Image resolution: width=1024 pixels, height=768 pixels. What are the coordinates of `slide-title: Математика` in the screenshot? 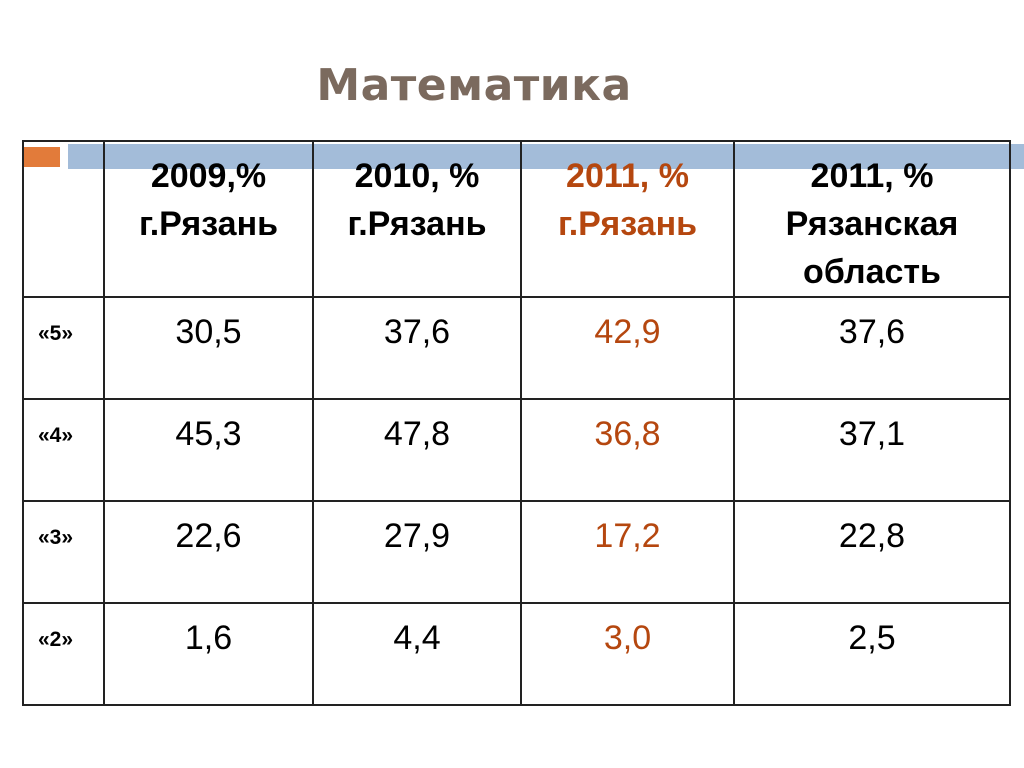 It's located at (474, 85).